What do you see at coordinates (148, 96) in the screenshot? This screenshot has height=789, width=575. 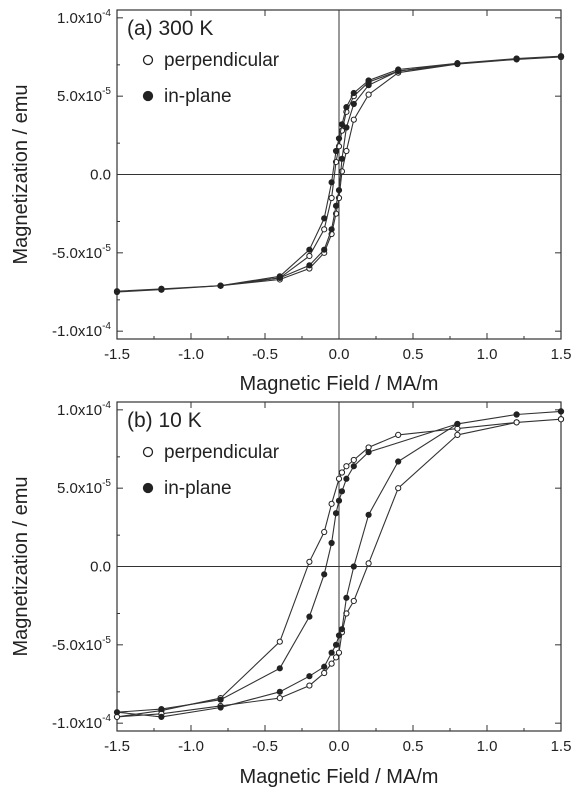 I see `legend-marker-in-plane` at bounding box center [148, 96].